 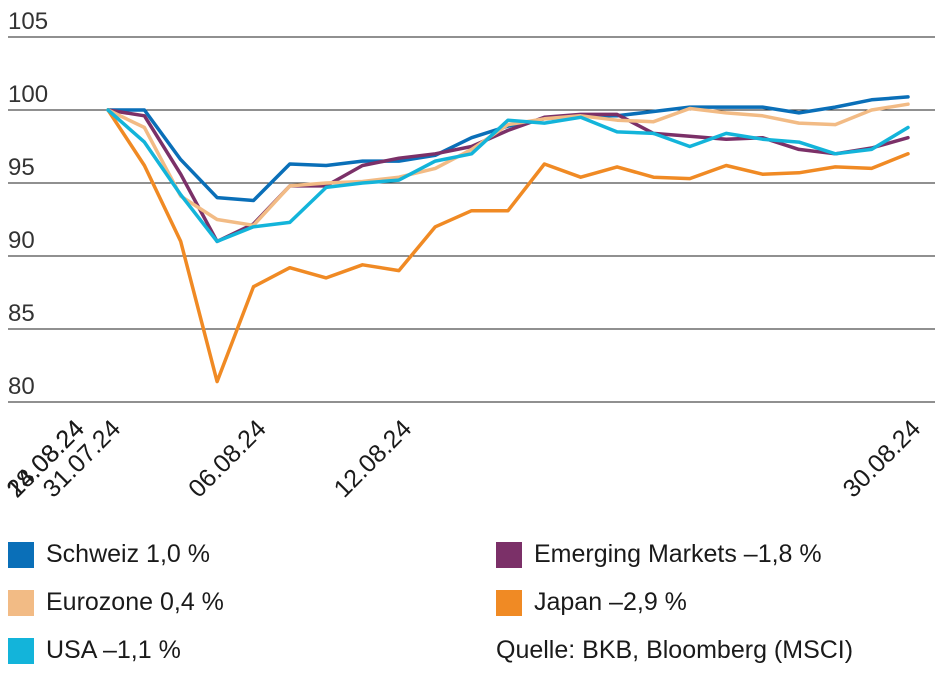 I want to click on y-tick-label: 85, so click(x=21, y=313).